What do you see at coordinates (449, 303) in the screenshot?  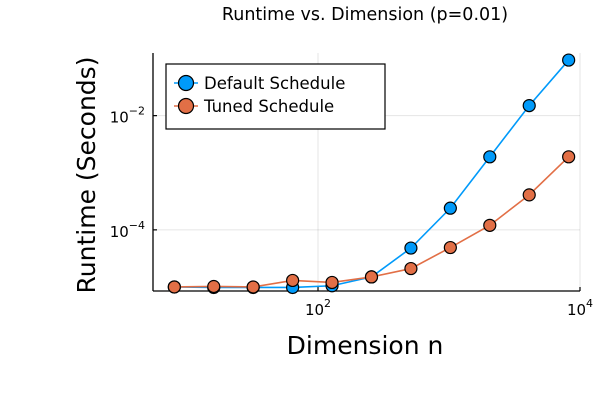 I see `x-axis-ticks: 10² 10⁴` at bounding box center [449, 303].